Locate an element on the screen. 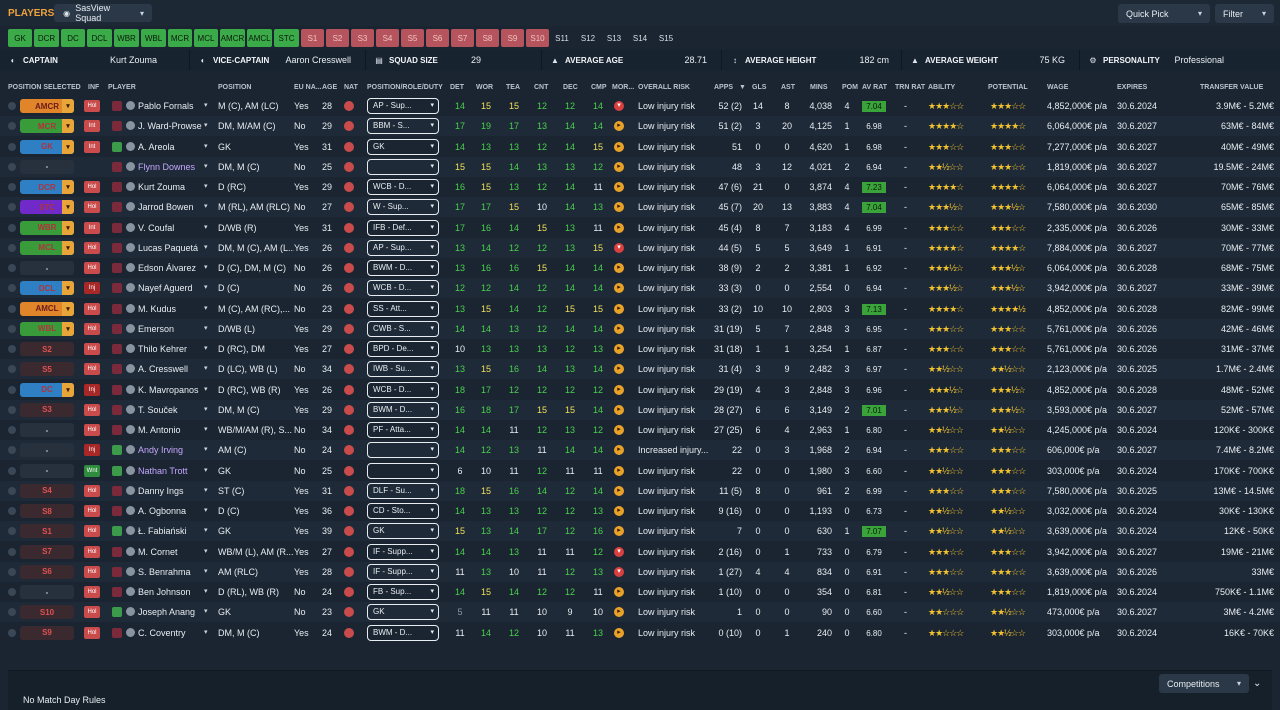 Image resolution: width=1280 pixels, height=710 pixels. position-chip-s7: S7 is located at coordinates (462, 38).